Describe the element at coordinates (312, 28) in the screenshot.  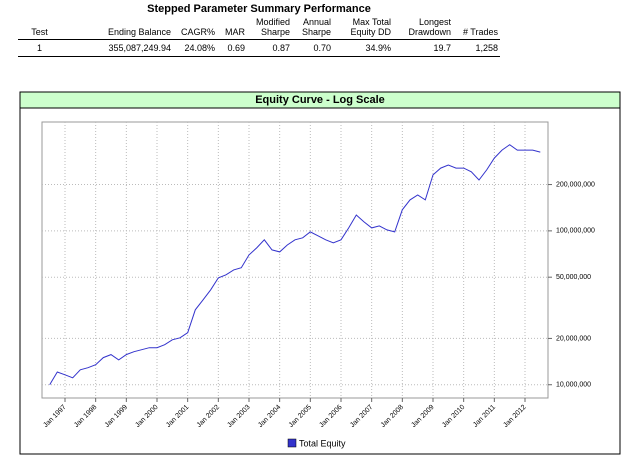
I see `header-cell: Annual Sharpe` at that location.